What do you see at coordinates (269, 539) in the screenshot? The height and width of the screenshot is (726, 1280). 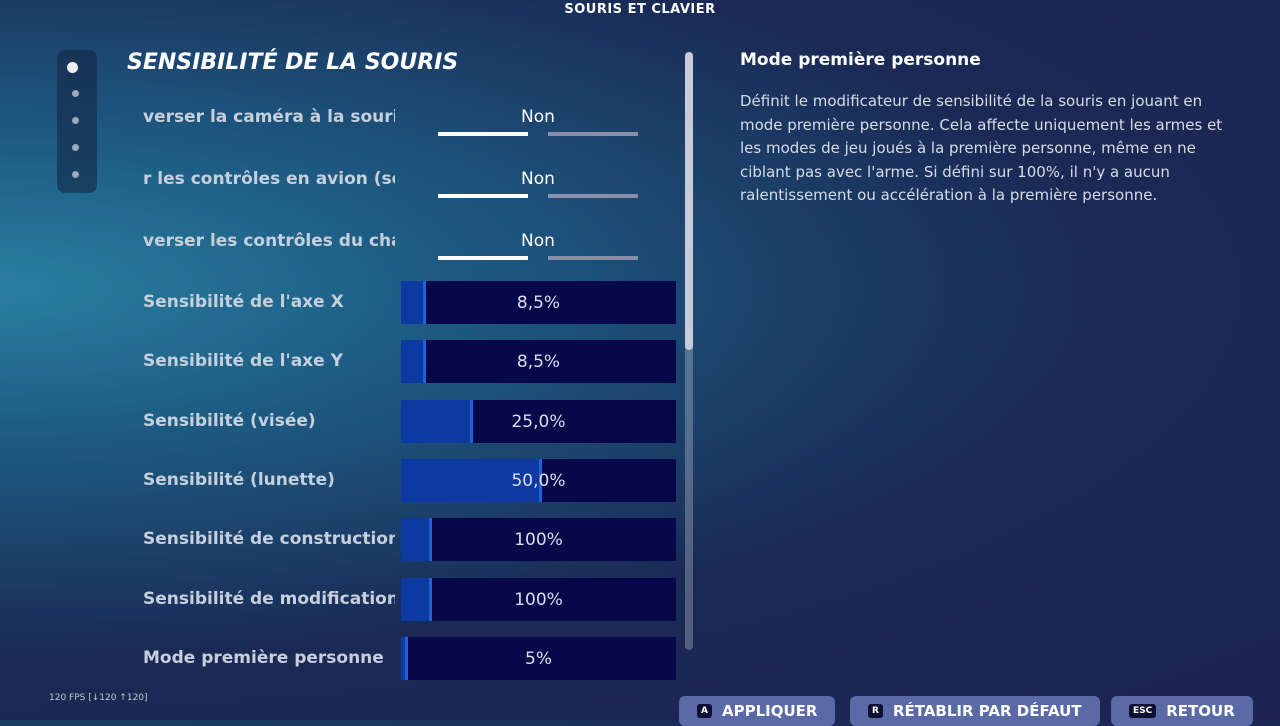 I see `setting-label: Sensibilité de construction` at bounding box center [269, 539].